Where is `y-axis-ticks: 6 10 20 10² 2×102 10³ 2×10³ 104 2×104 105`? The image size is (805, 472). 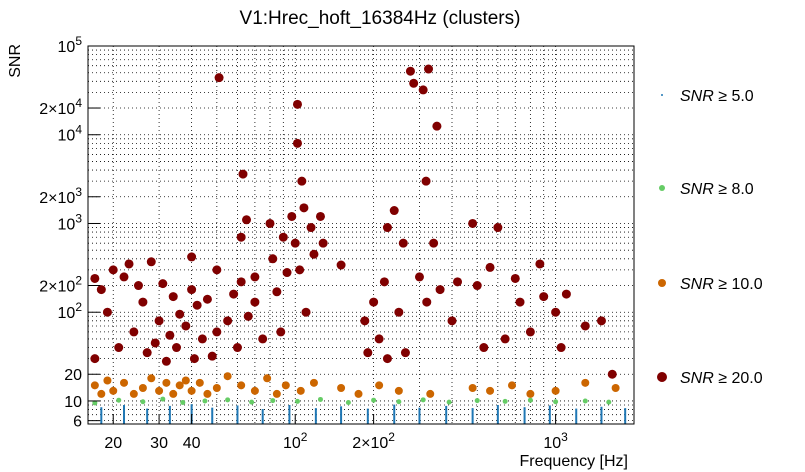 y-axis-ticks: 6 10 20 10² 2×102 10³ 2×10³ 104 2×104 105 is located at coordinates (69, 232).